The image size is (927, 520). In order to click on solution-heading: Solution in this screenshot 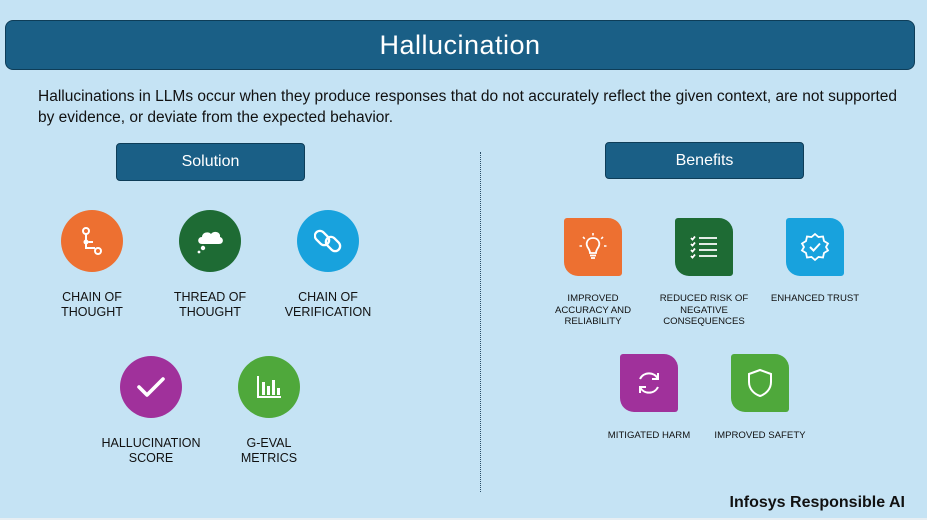, I will do `click(210, 162)`.